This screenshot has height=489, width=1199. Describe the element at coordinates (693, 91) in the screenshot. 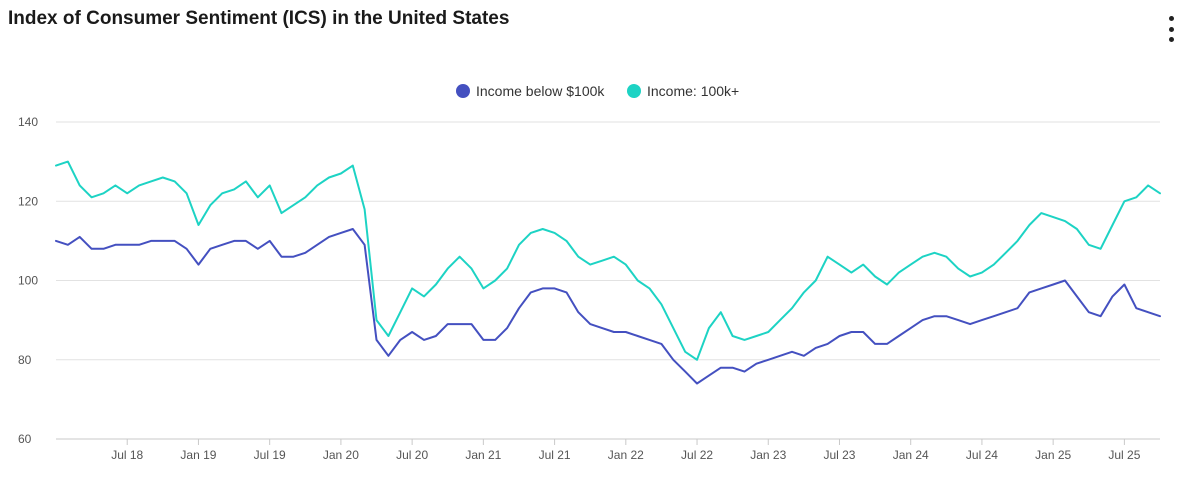

I see `legend-label: Income: 100k+` at that location.